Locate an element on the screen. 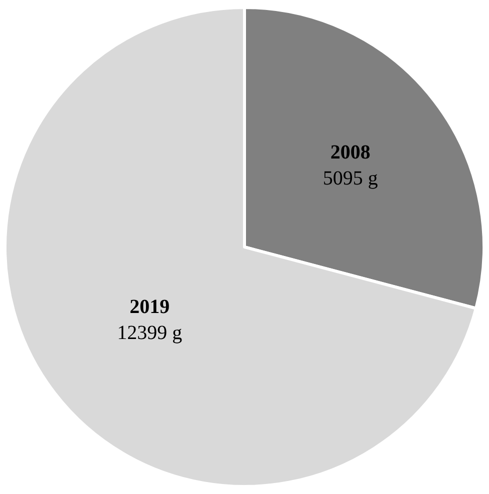  slice-label: 2019 is located at coordinates (150, 307).